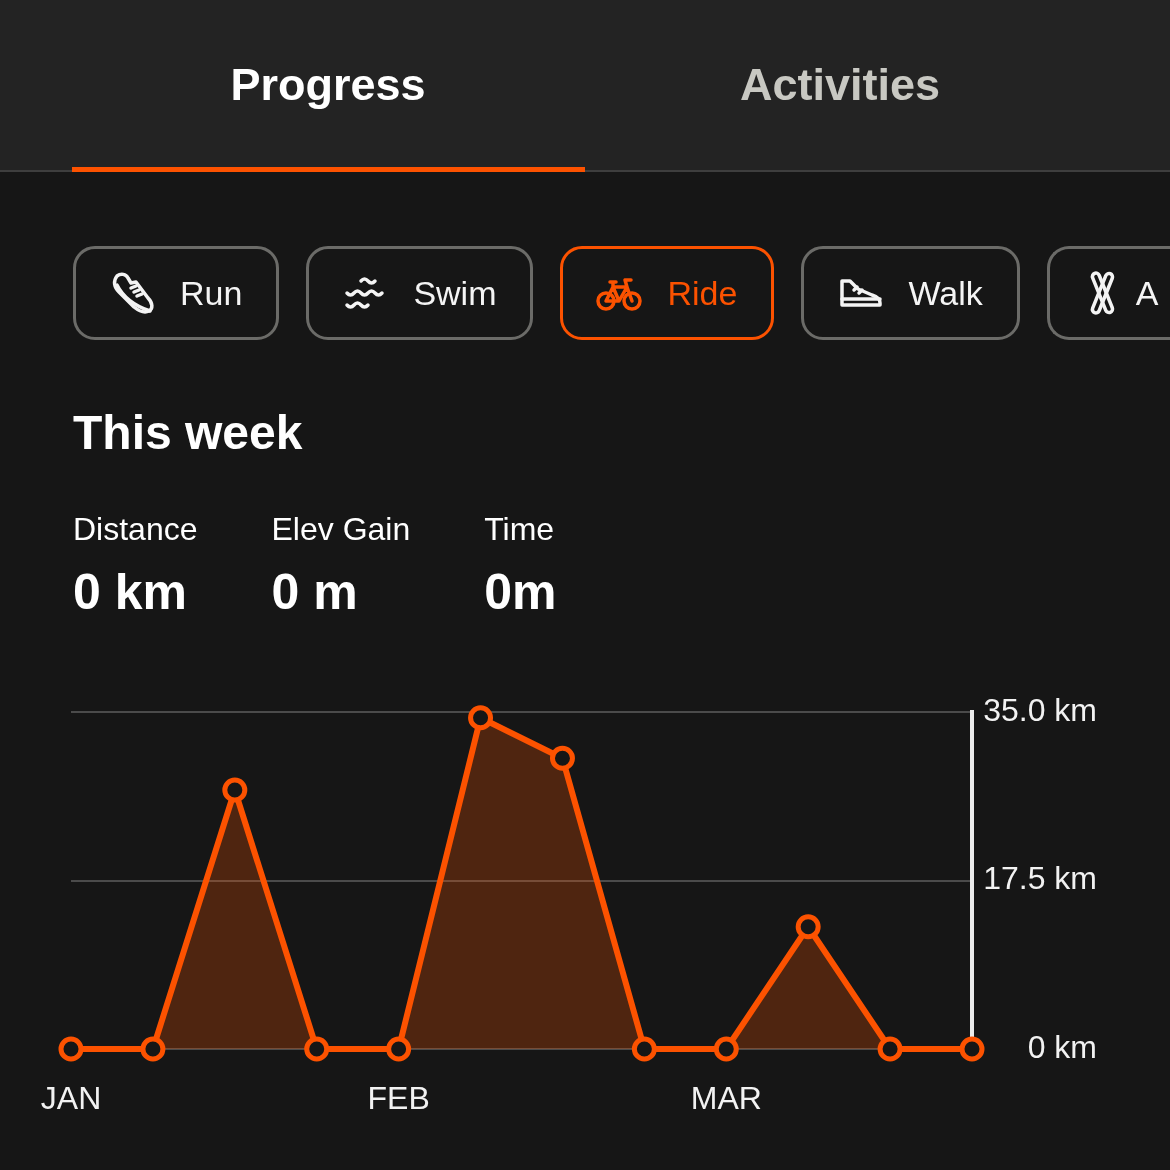 The height and width of the screenshot is (1170, 1170). Describe the element at coordinates (520, 592) in the screenshot. I see `text: 0m` at that location.